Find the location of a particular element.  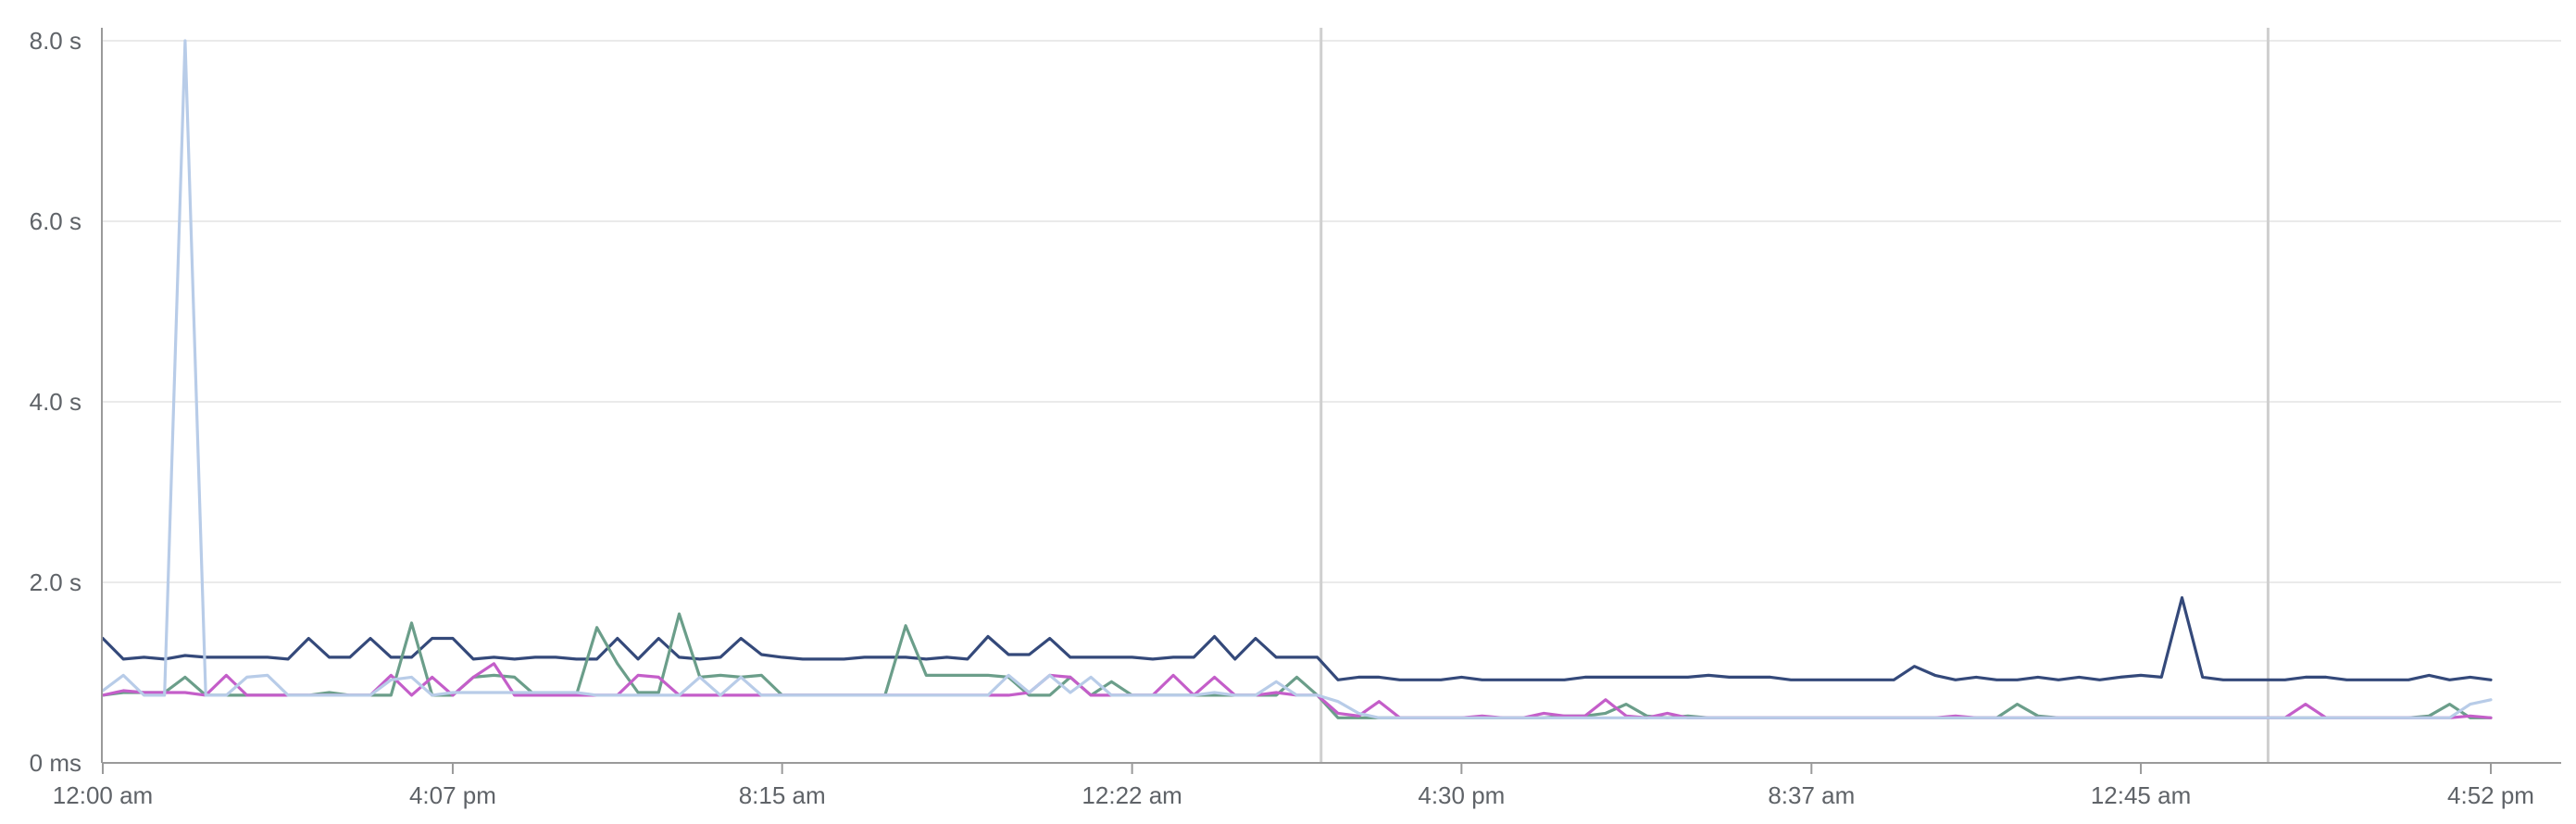

x-tick-label: 4:07 pm is located at coordinates (452, 795).